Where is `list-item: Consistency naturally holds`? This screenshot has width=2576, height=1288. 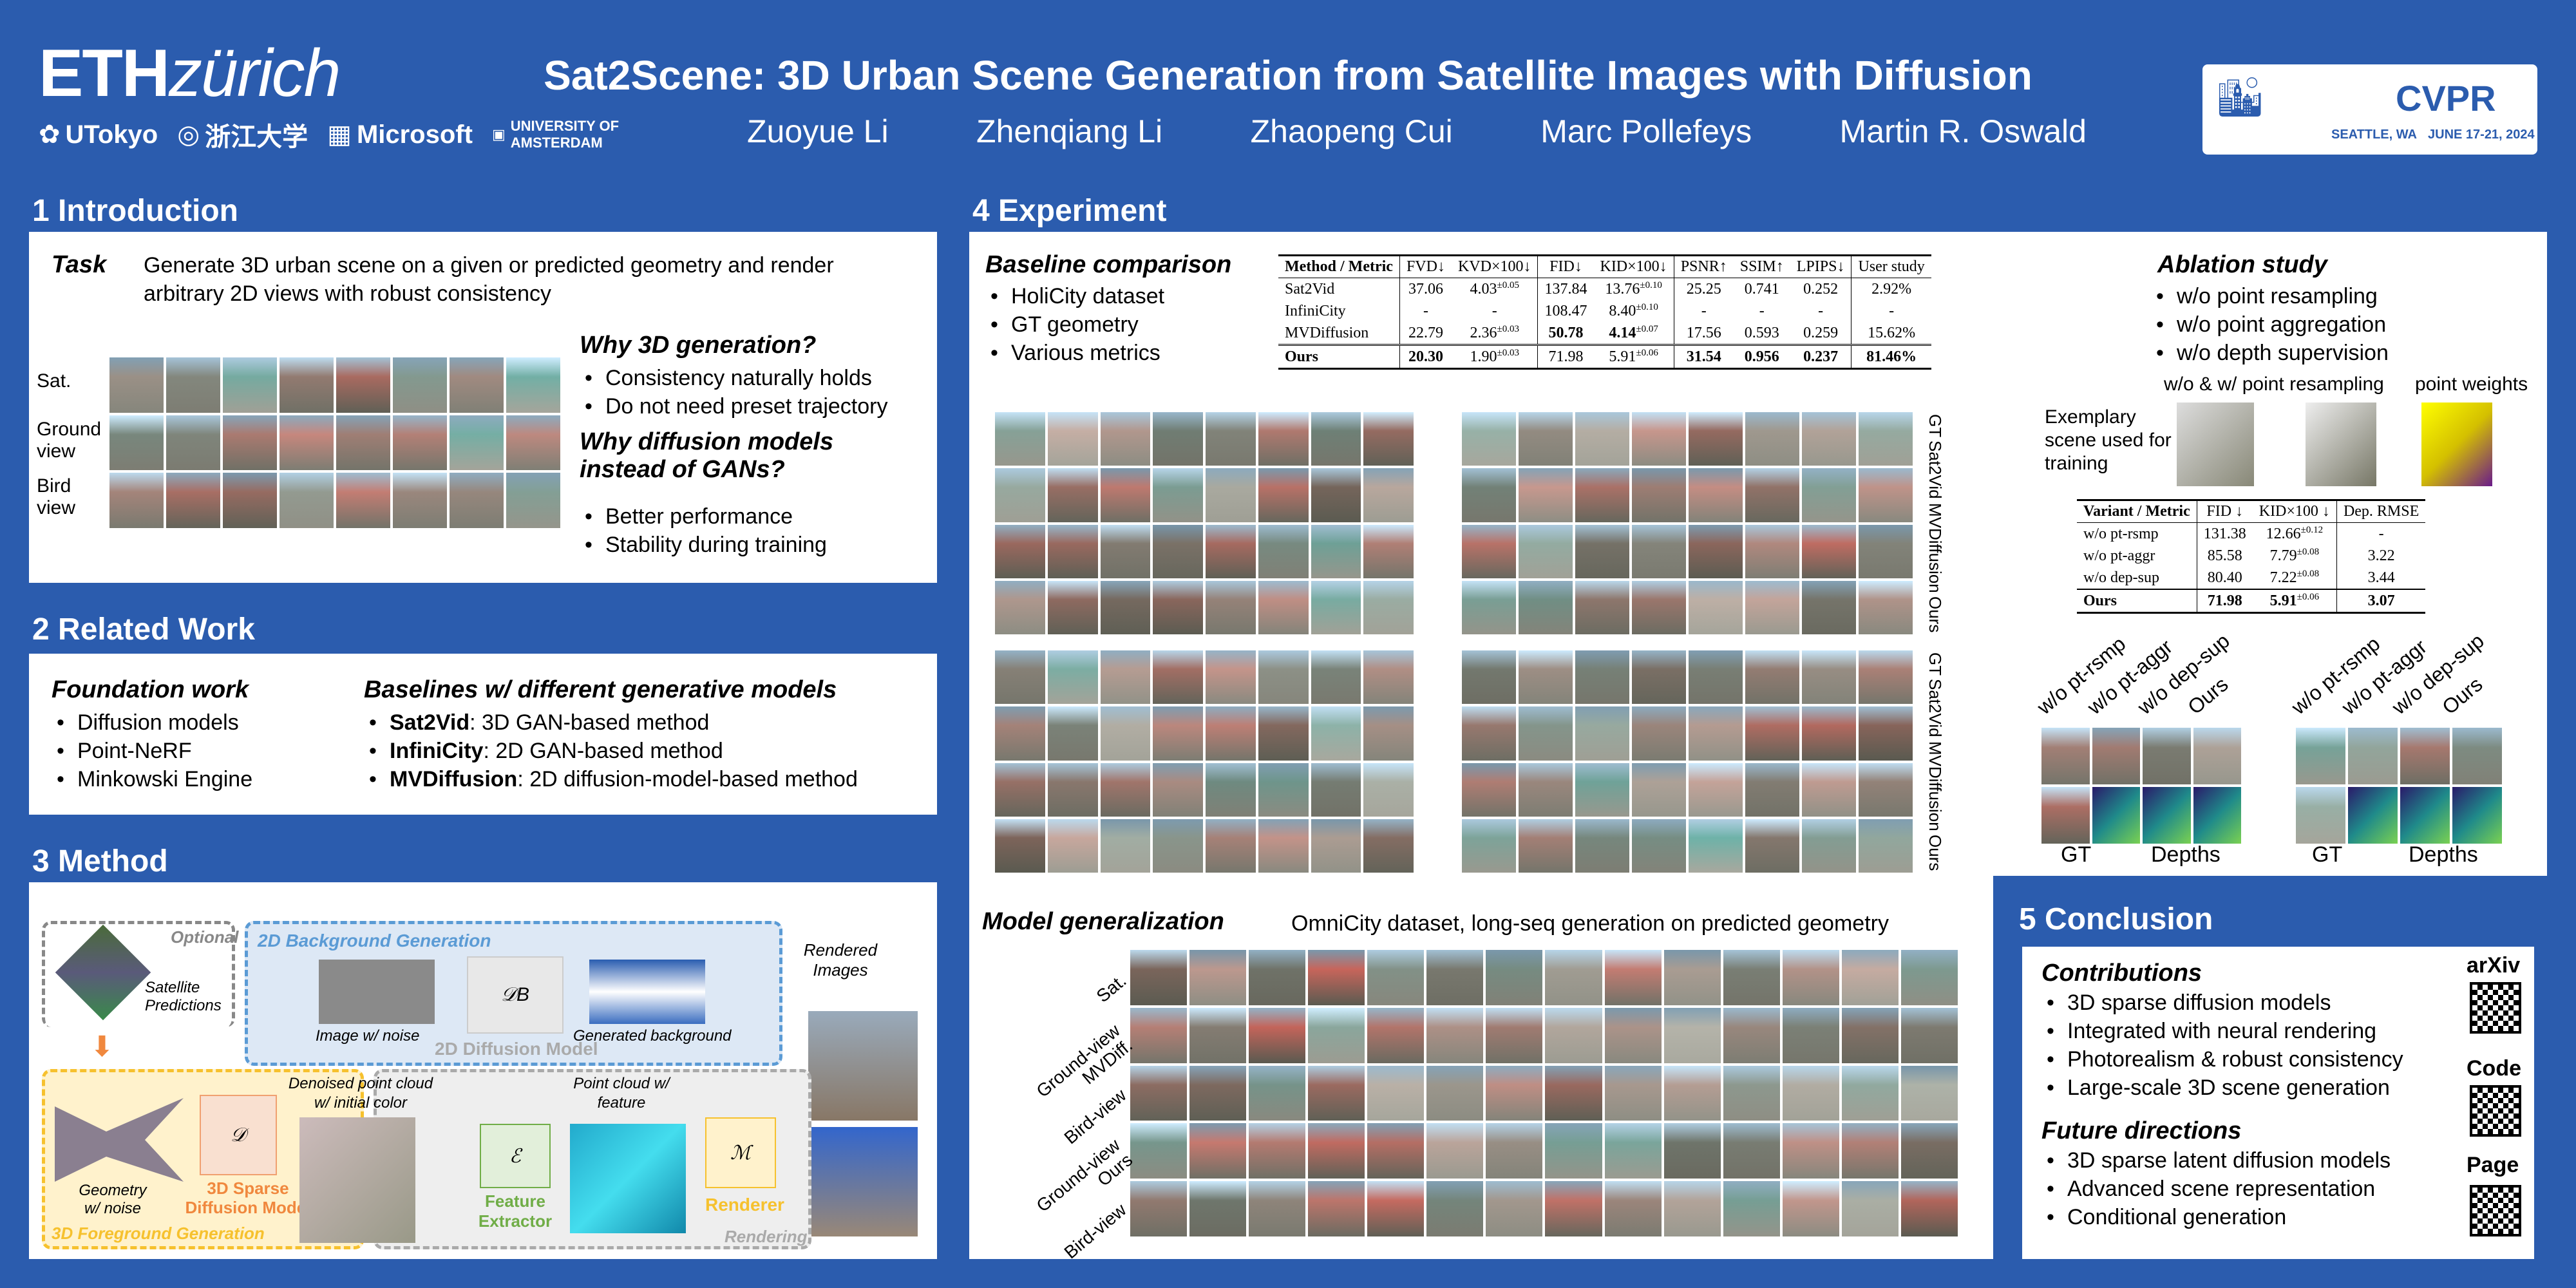
list-item: Consistency naturally holds is located at coordinates (733, 378).